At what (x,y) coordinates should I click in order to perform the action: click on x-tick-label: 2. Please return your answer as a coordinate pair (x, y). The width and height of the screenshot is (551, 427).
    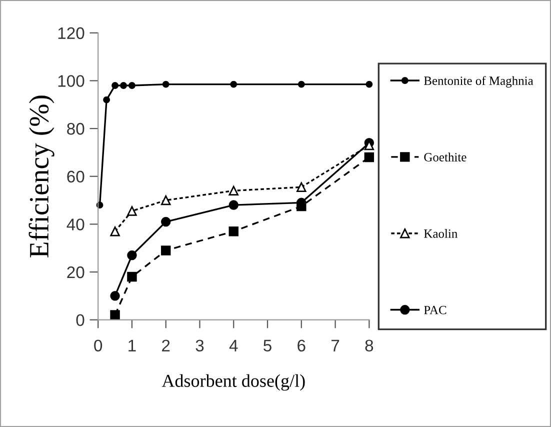
    Looking at the image, I should click on (166, 346).